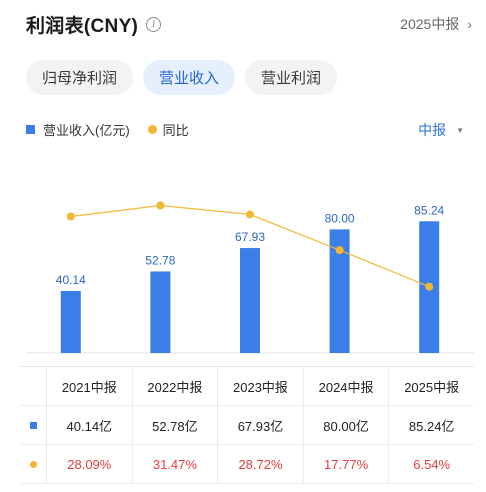 This screenshot has height=492, width=486. What do you see at coordinates (429, 210) in the screenshot?
I see `bar-value-label: 85.24` at bounding box center [429, 210].